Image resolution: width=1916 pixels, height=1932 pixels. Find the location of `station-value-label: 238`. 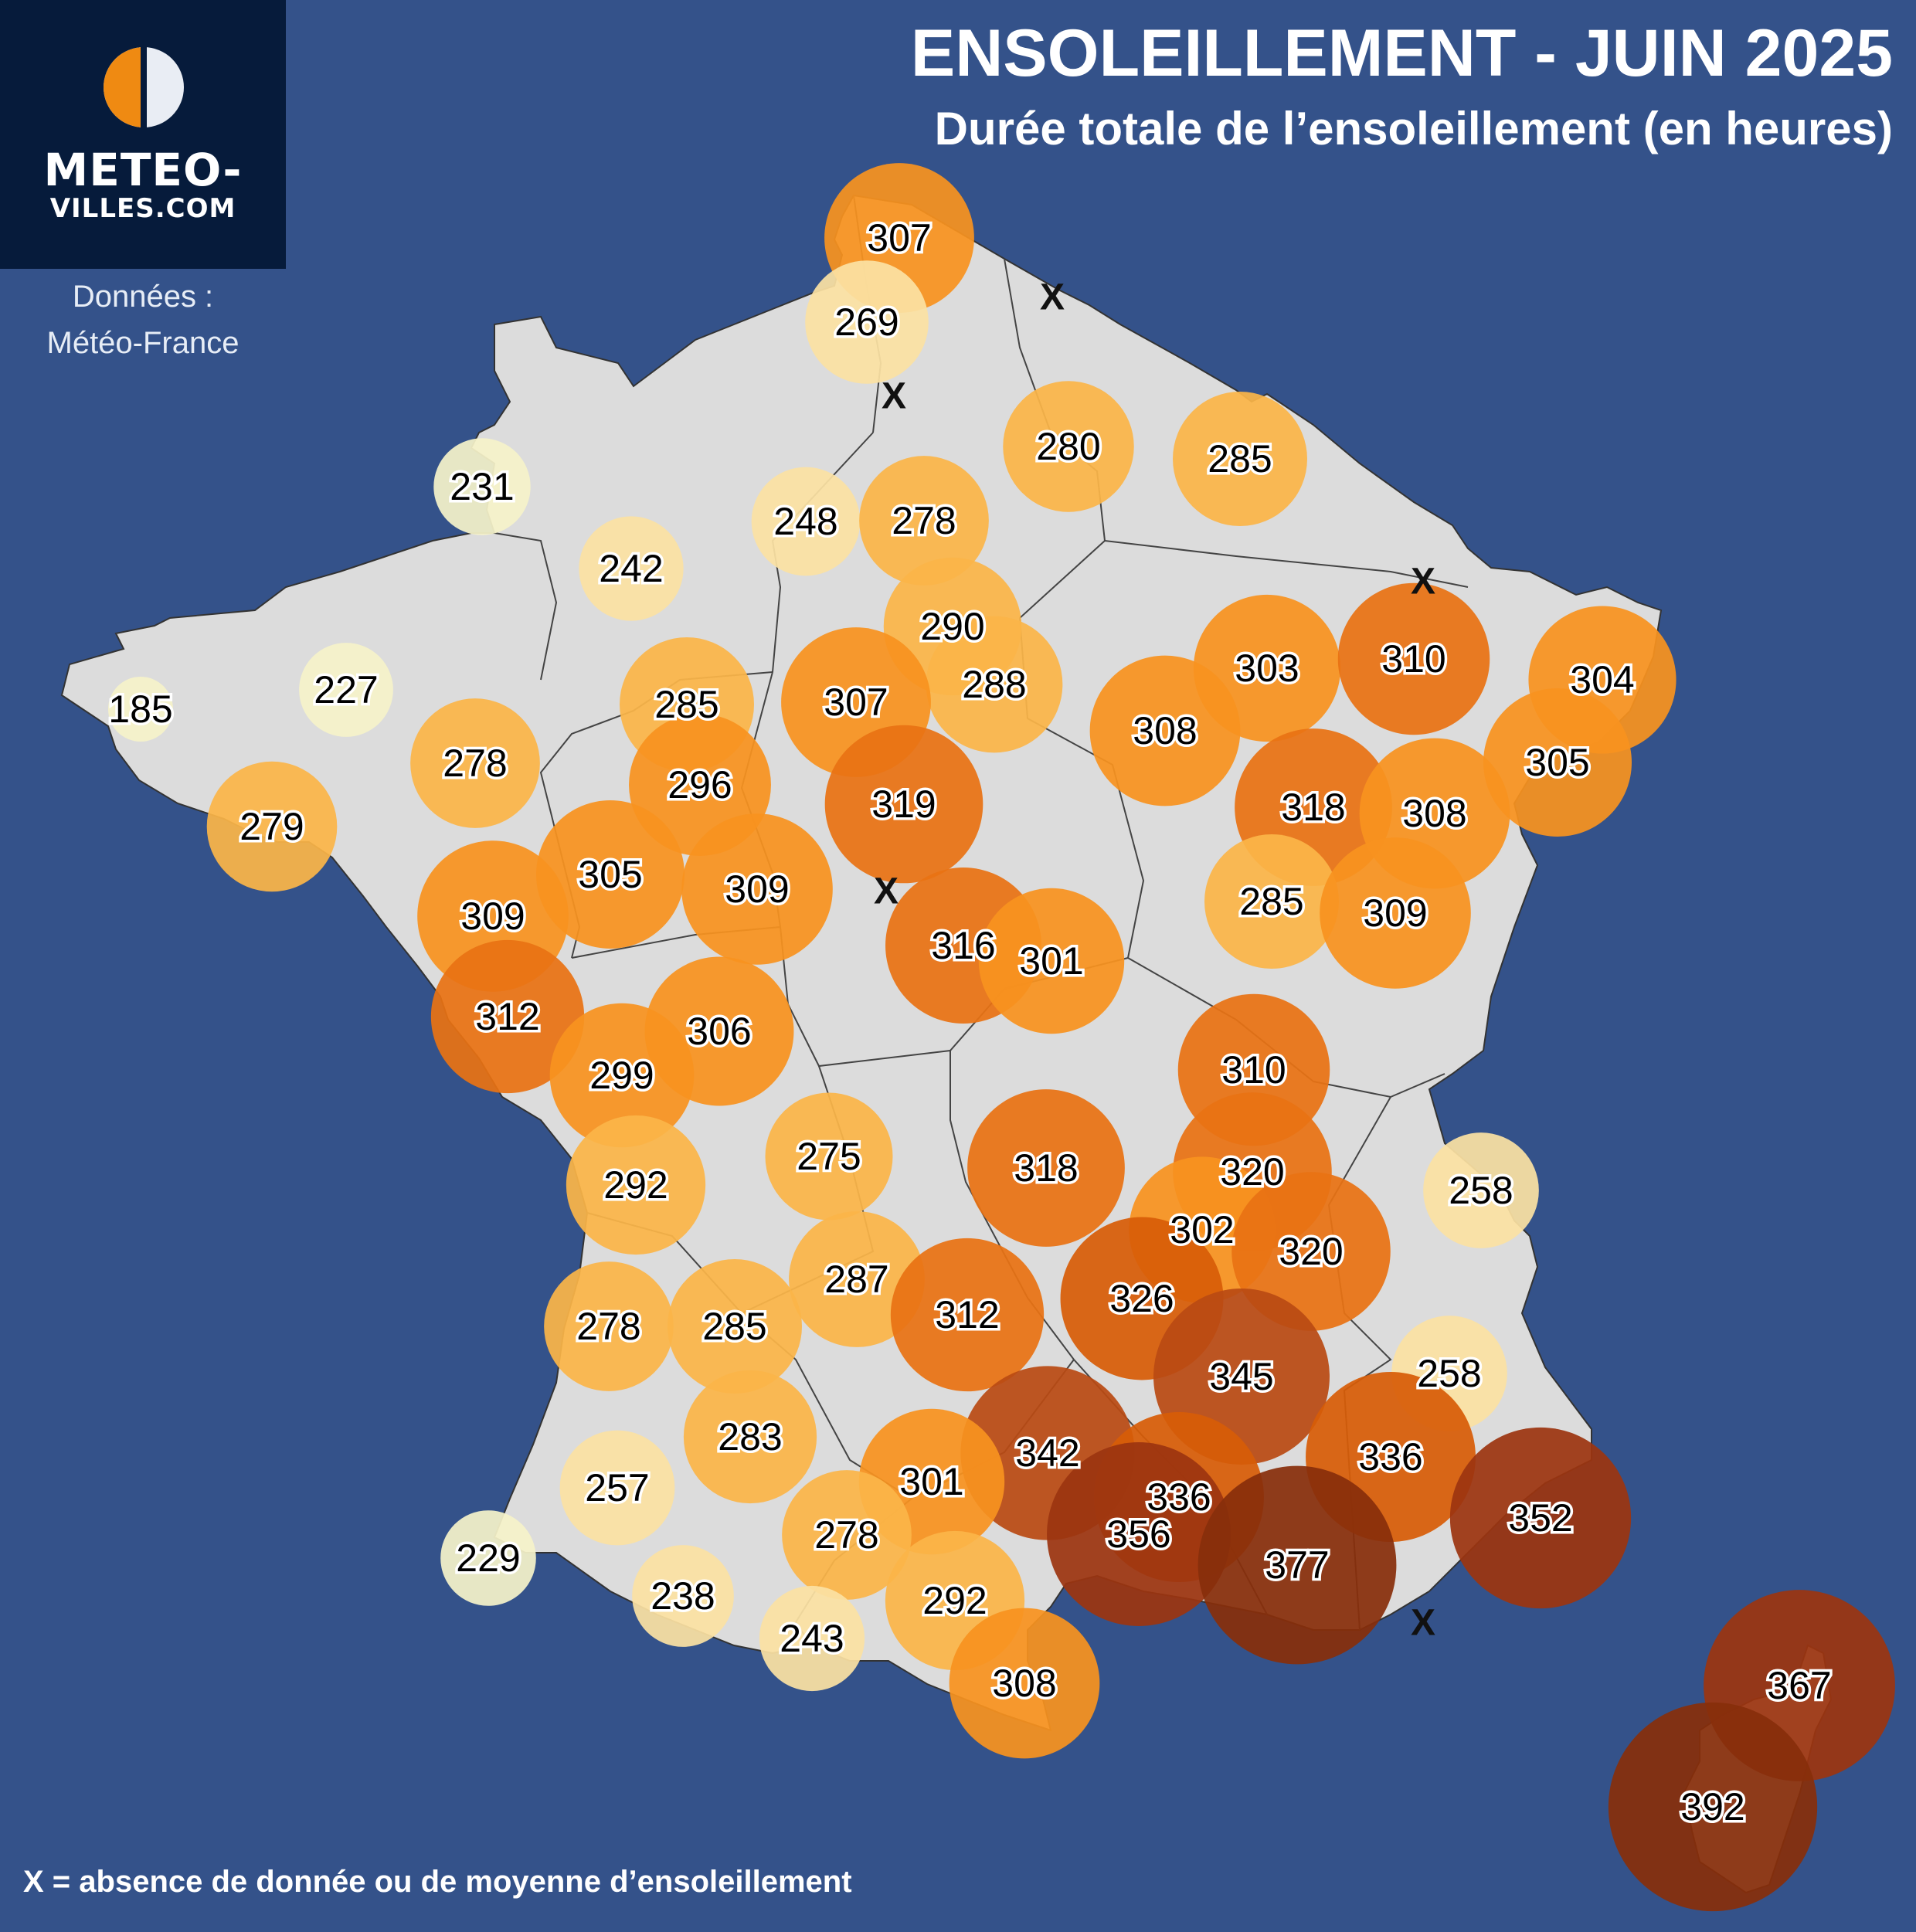

station-value-label: 238 is located at coordinates (683, 1596).